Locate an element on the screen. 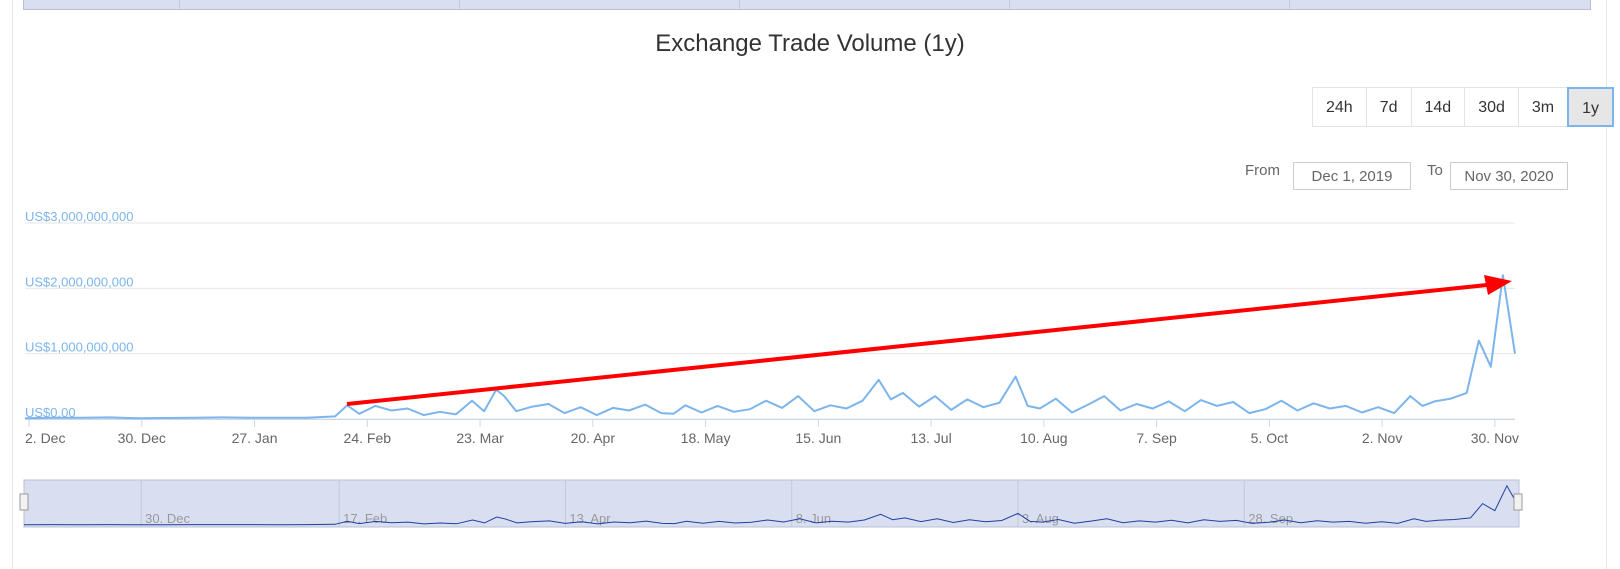 This screenshot has height=569, width=1620. to-label: To is located at coordinates (1435, 170).